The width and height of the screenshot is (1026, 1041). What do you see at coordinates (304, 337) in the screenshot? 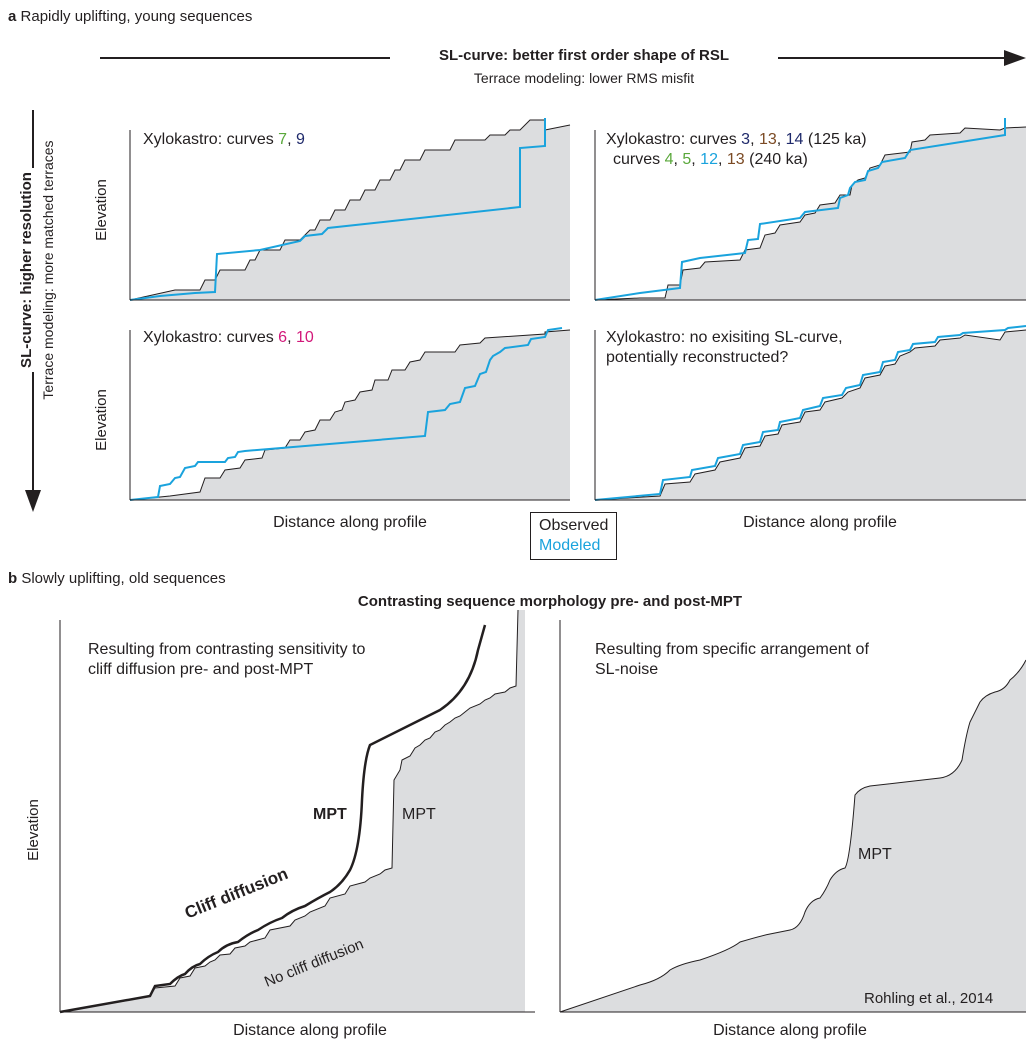
I see `plot-bl-num-2: 10` at bounding box center [304, 337].